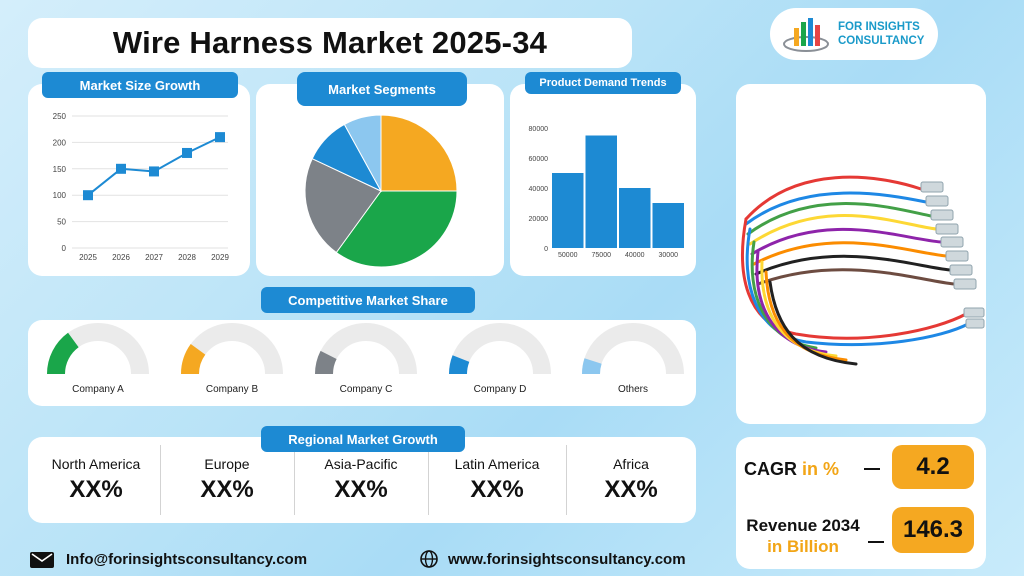  I want to click on x-tick-label: 2025, so click(88, 257).